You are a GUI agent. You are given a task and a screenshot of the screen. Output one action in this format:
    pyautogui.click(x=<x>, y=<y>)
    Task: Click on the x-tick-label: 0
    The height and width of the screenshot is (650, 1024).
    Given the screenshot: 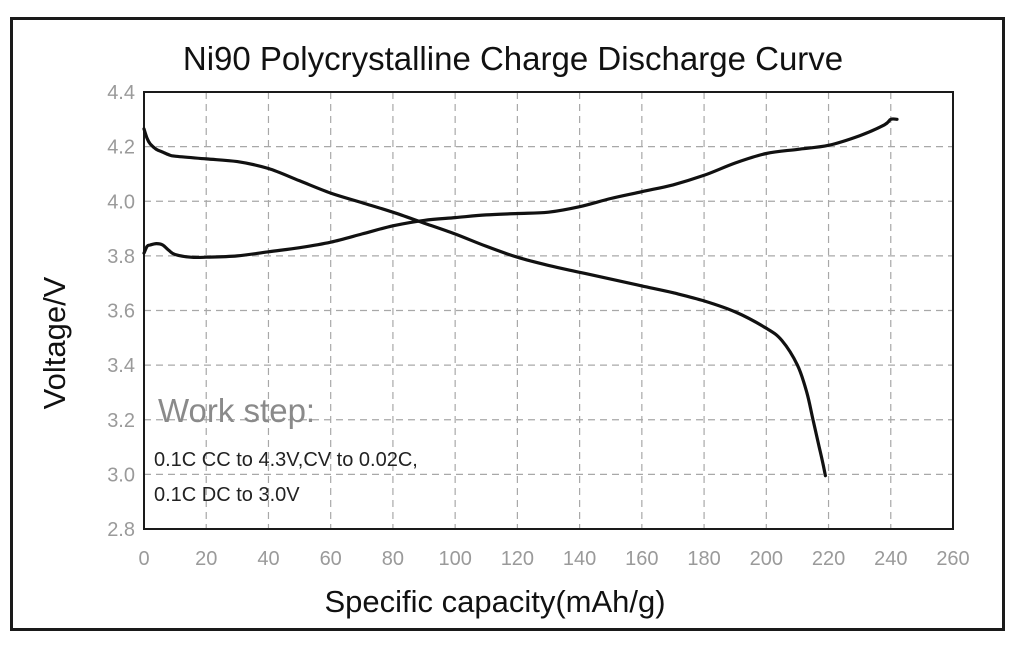 What is the action you would take?
    pyautogui.click(x=143, y=559)
    